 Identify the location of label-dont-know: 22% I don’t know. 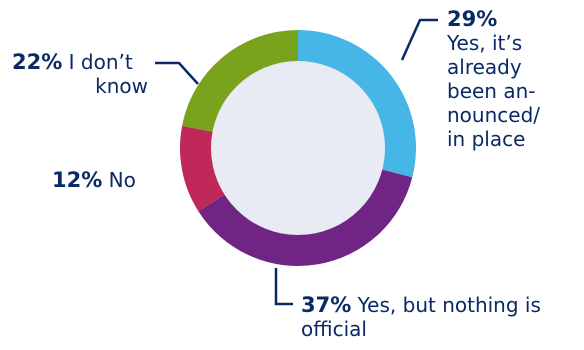
(80, 74).